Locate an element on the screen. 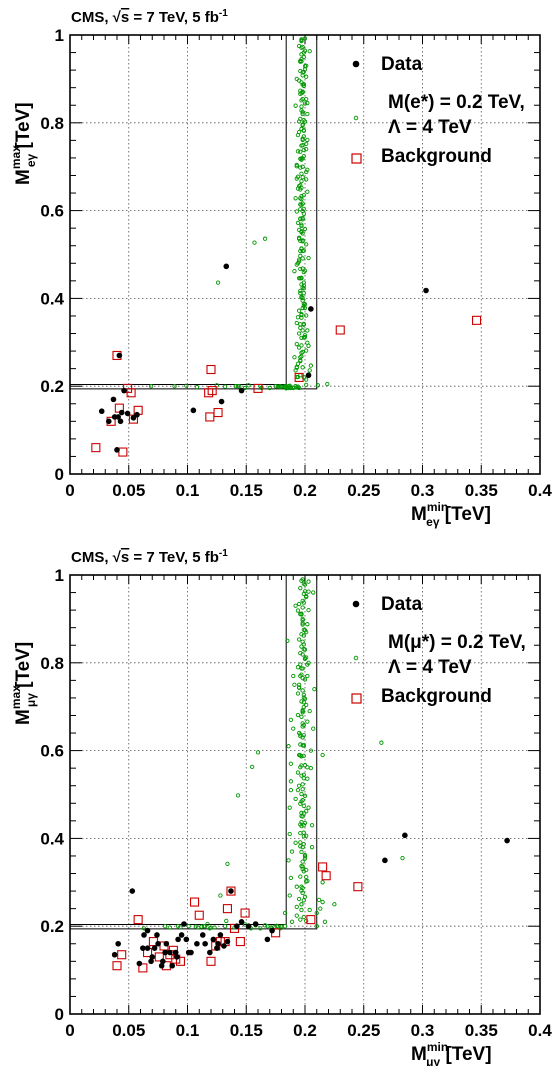  y-tick-label: 0 is located at coordinates (59, 1014).